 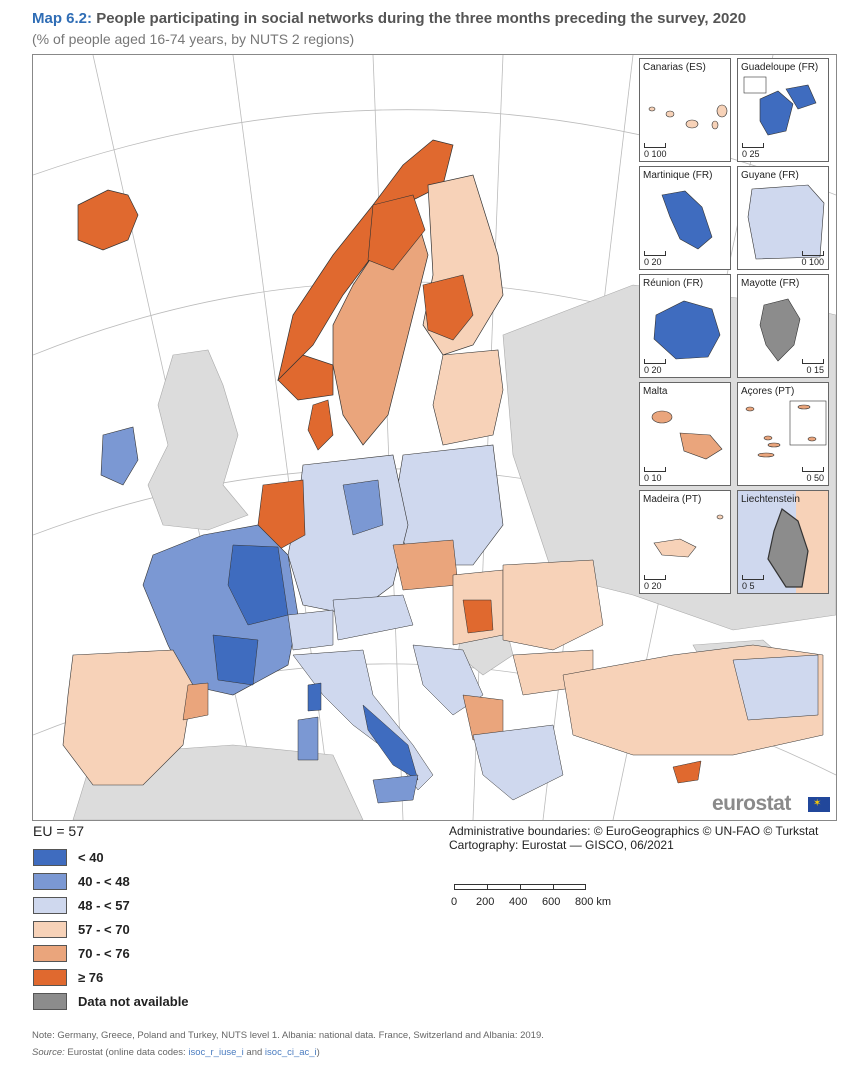 What do you see at coordinates (753, 583) in the screenshot?
I see `inset-scale: 0 5` at bounding box center [753, 583].